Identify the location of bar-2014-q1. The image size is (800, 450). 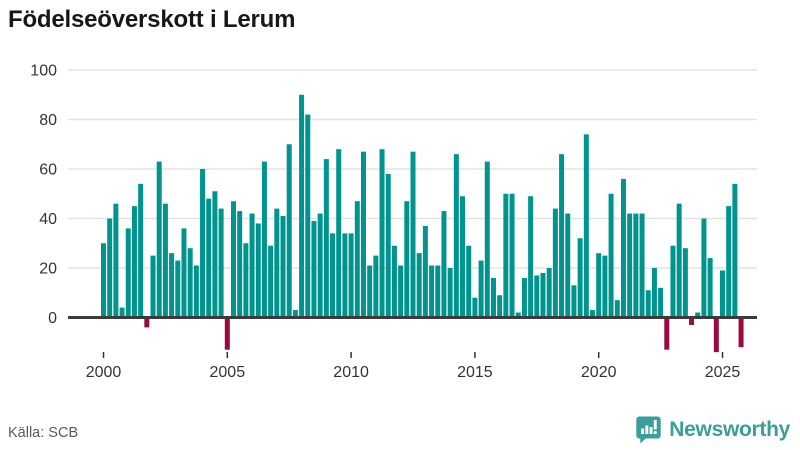
(450, 293).